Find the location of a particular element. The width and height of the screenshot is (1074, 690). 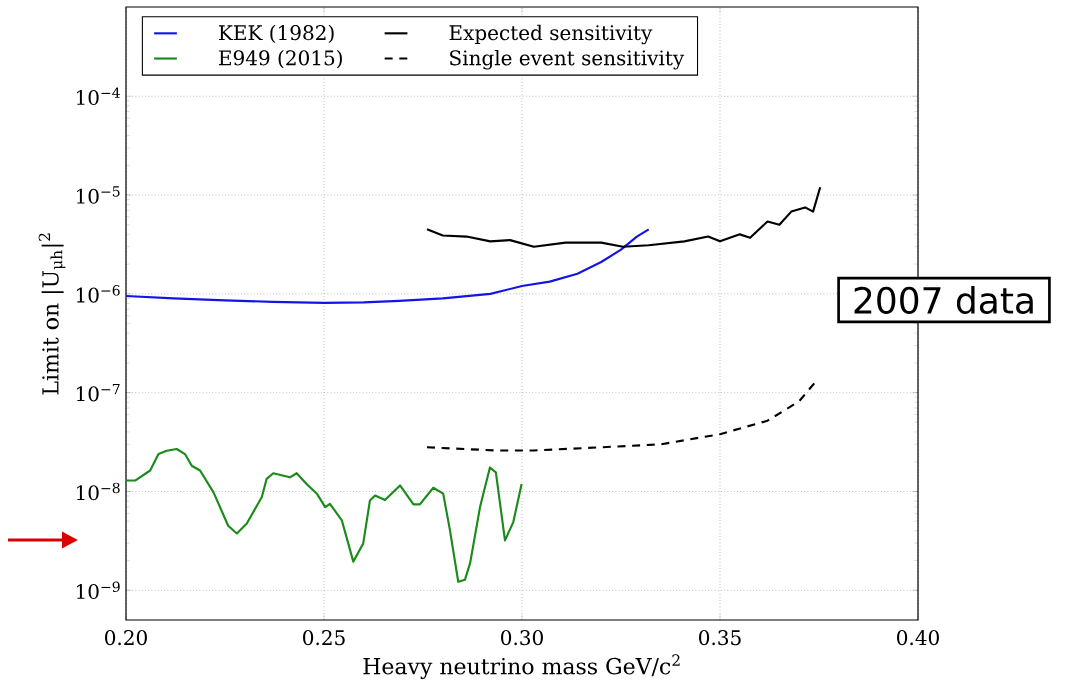

y-tick-label: 10$^{−6}$ is located at coordinates (98, 294).